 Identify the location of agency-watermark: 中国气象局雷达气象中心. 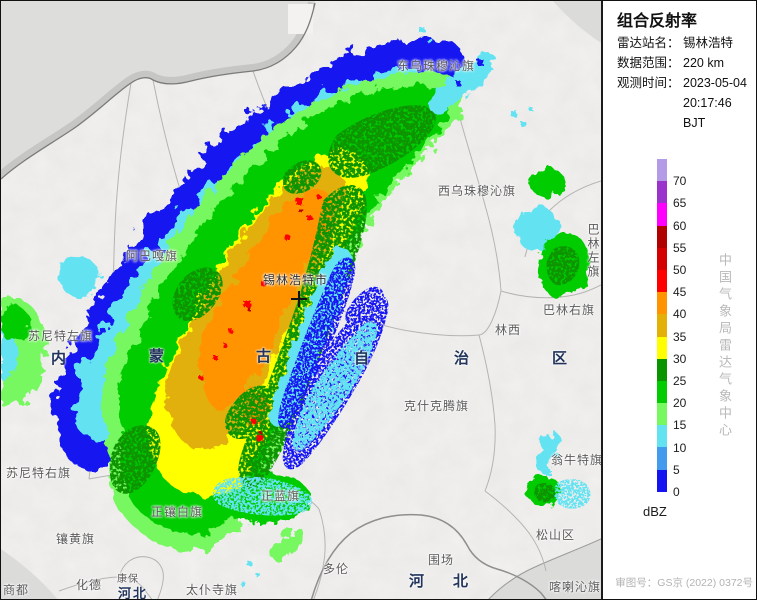
(724, 346).